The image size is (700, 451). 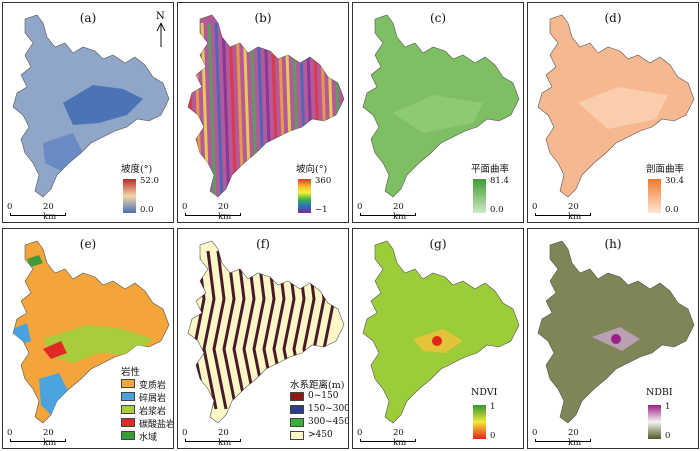 What do you see at coordinates (659, 392) in the screenshot?
I see `legend-title: NDBI` at bounding box center [659, 392].